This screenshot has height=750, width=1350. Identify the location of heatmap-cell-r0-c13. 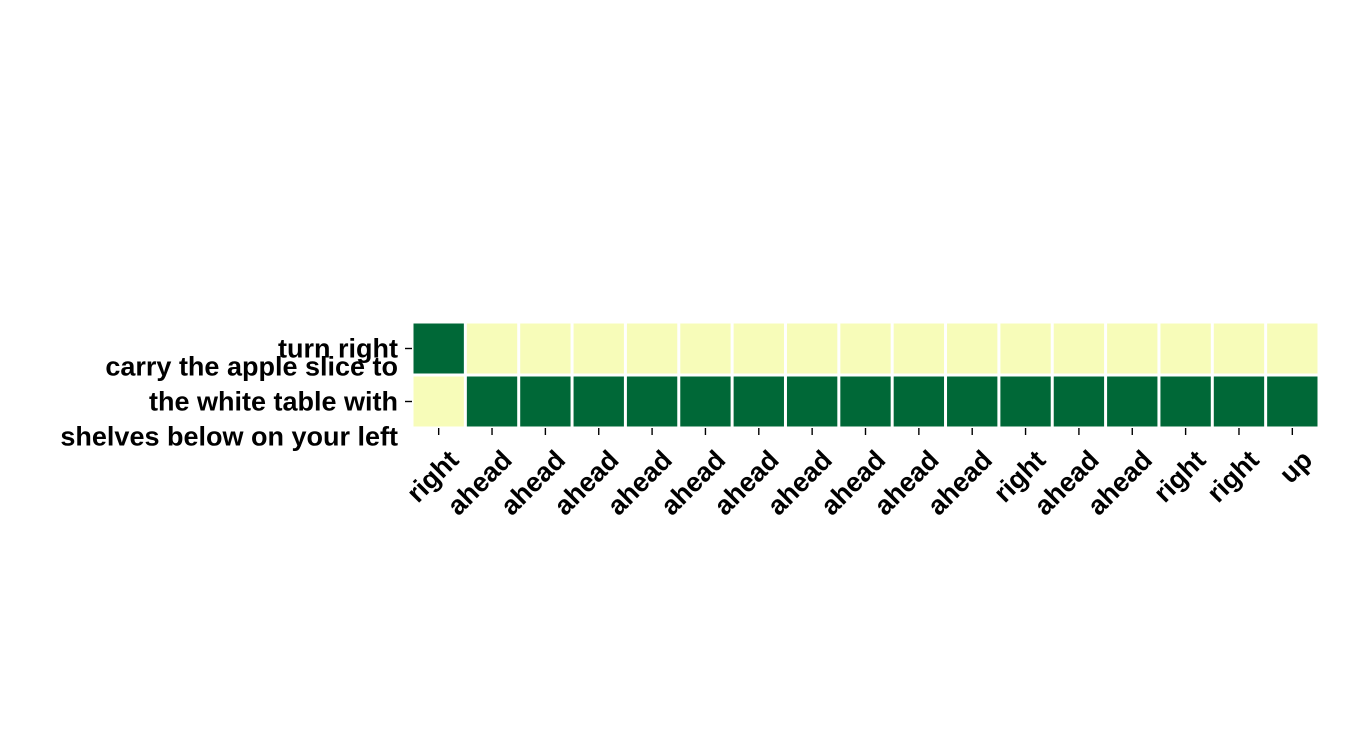
(1132, 348).